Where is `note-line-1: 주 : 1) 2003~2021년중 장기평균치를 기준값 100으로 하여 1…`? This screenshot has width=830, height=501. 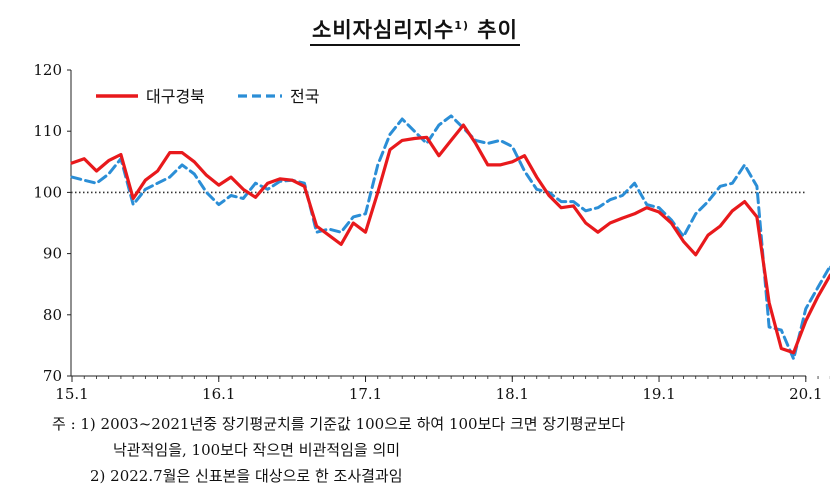
note-line-1: 주 : 1) 2003~2021년중 장기평균치를 기준값 100으로 하여 1… is located at coordinates (339, 424).